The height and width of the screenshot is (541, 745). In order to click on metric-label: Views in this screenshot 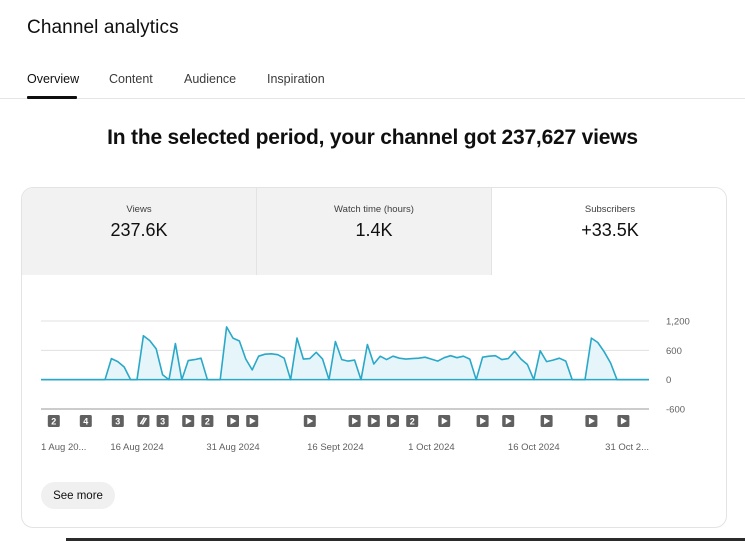, I will do `click(139, 209)`.